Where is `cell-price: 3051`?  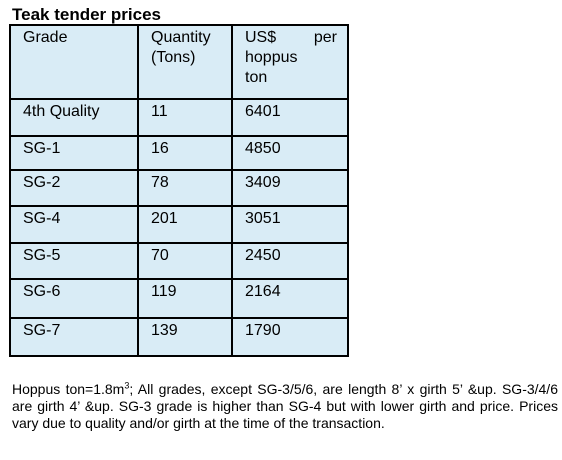 cell-price: 3051 is located at coordinates (290, 225).